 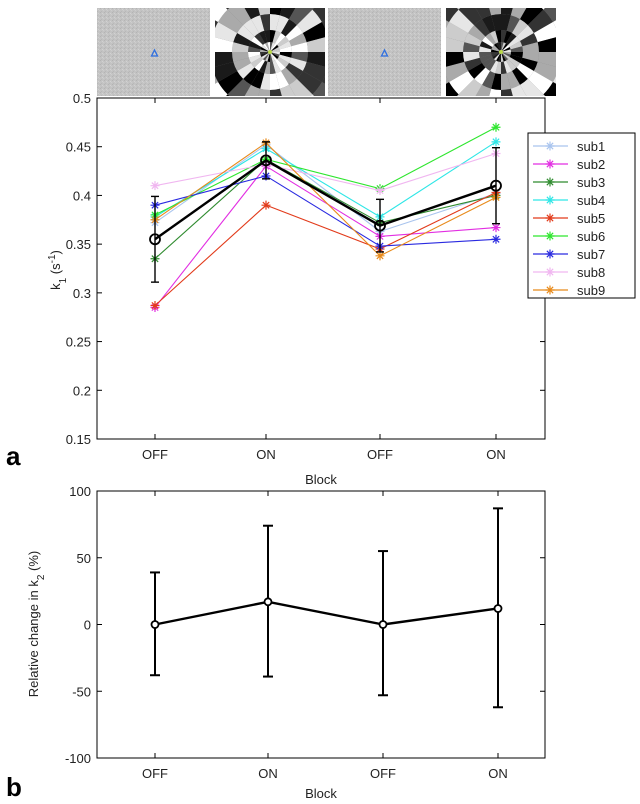 I want to click on legend-label: sub8, so click(x=591, y=272).